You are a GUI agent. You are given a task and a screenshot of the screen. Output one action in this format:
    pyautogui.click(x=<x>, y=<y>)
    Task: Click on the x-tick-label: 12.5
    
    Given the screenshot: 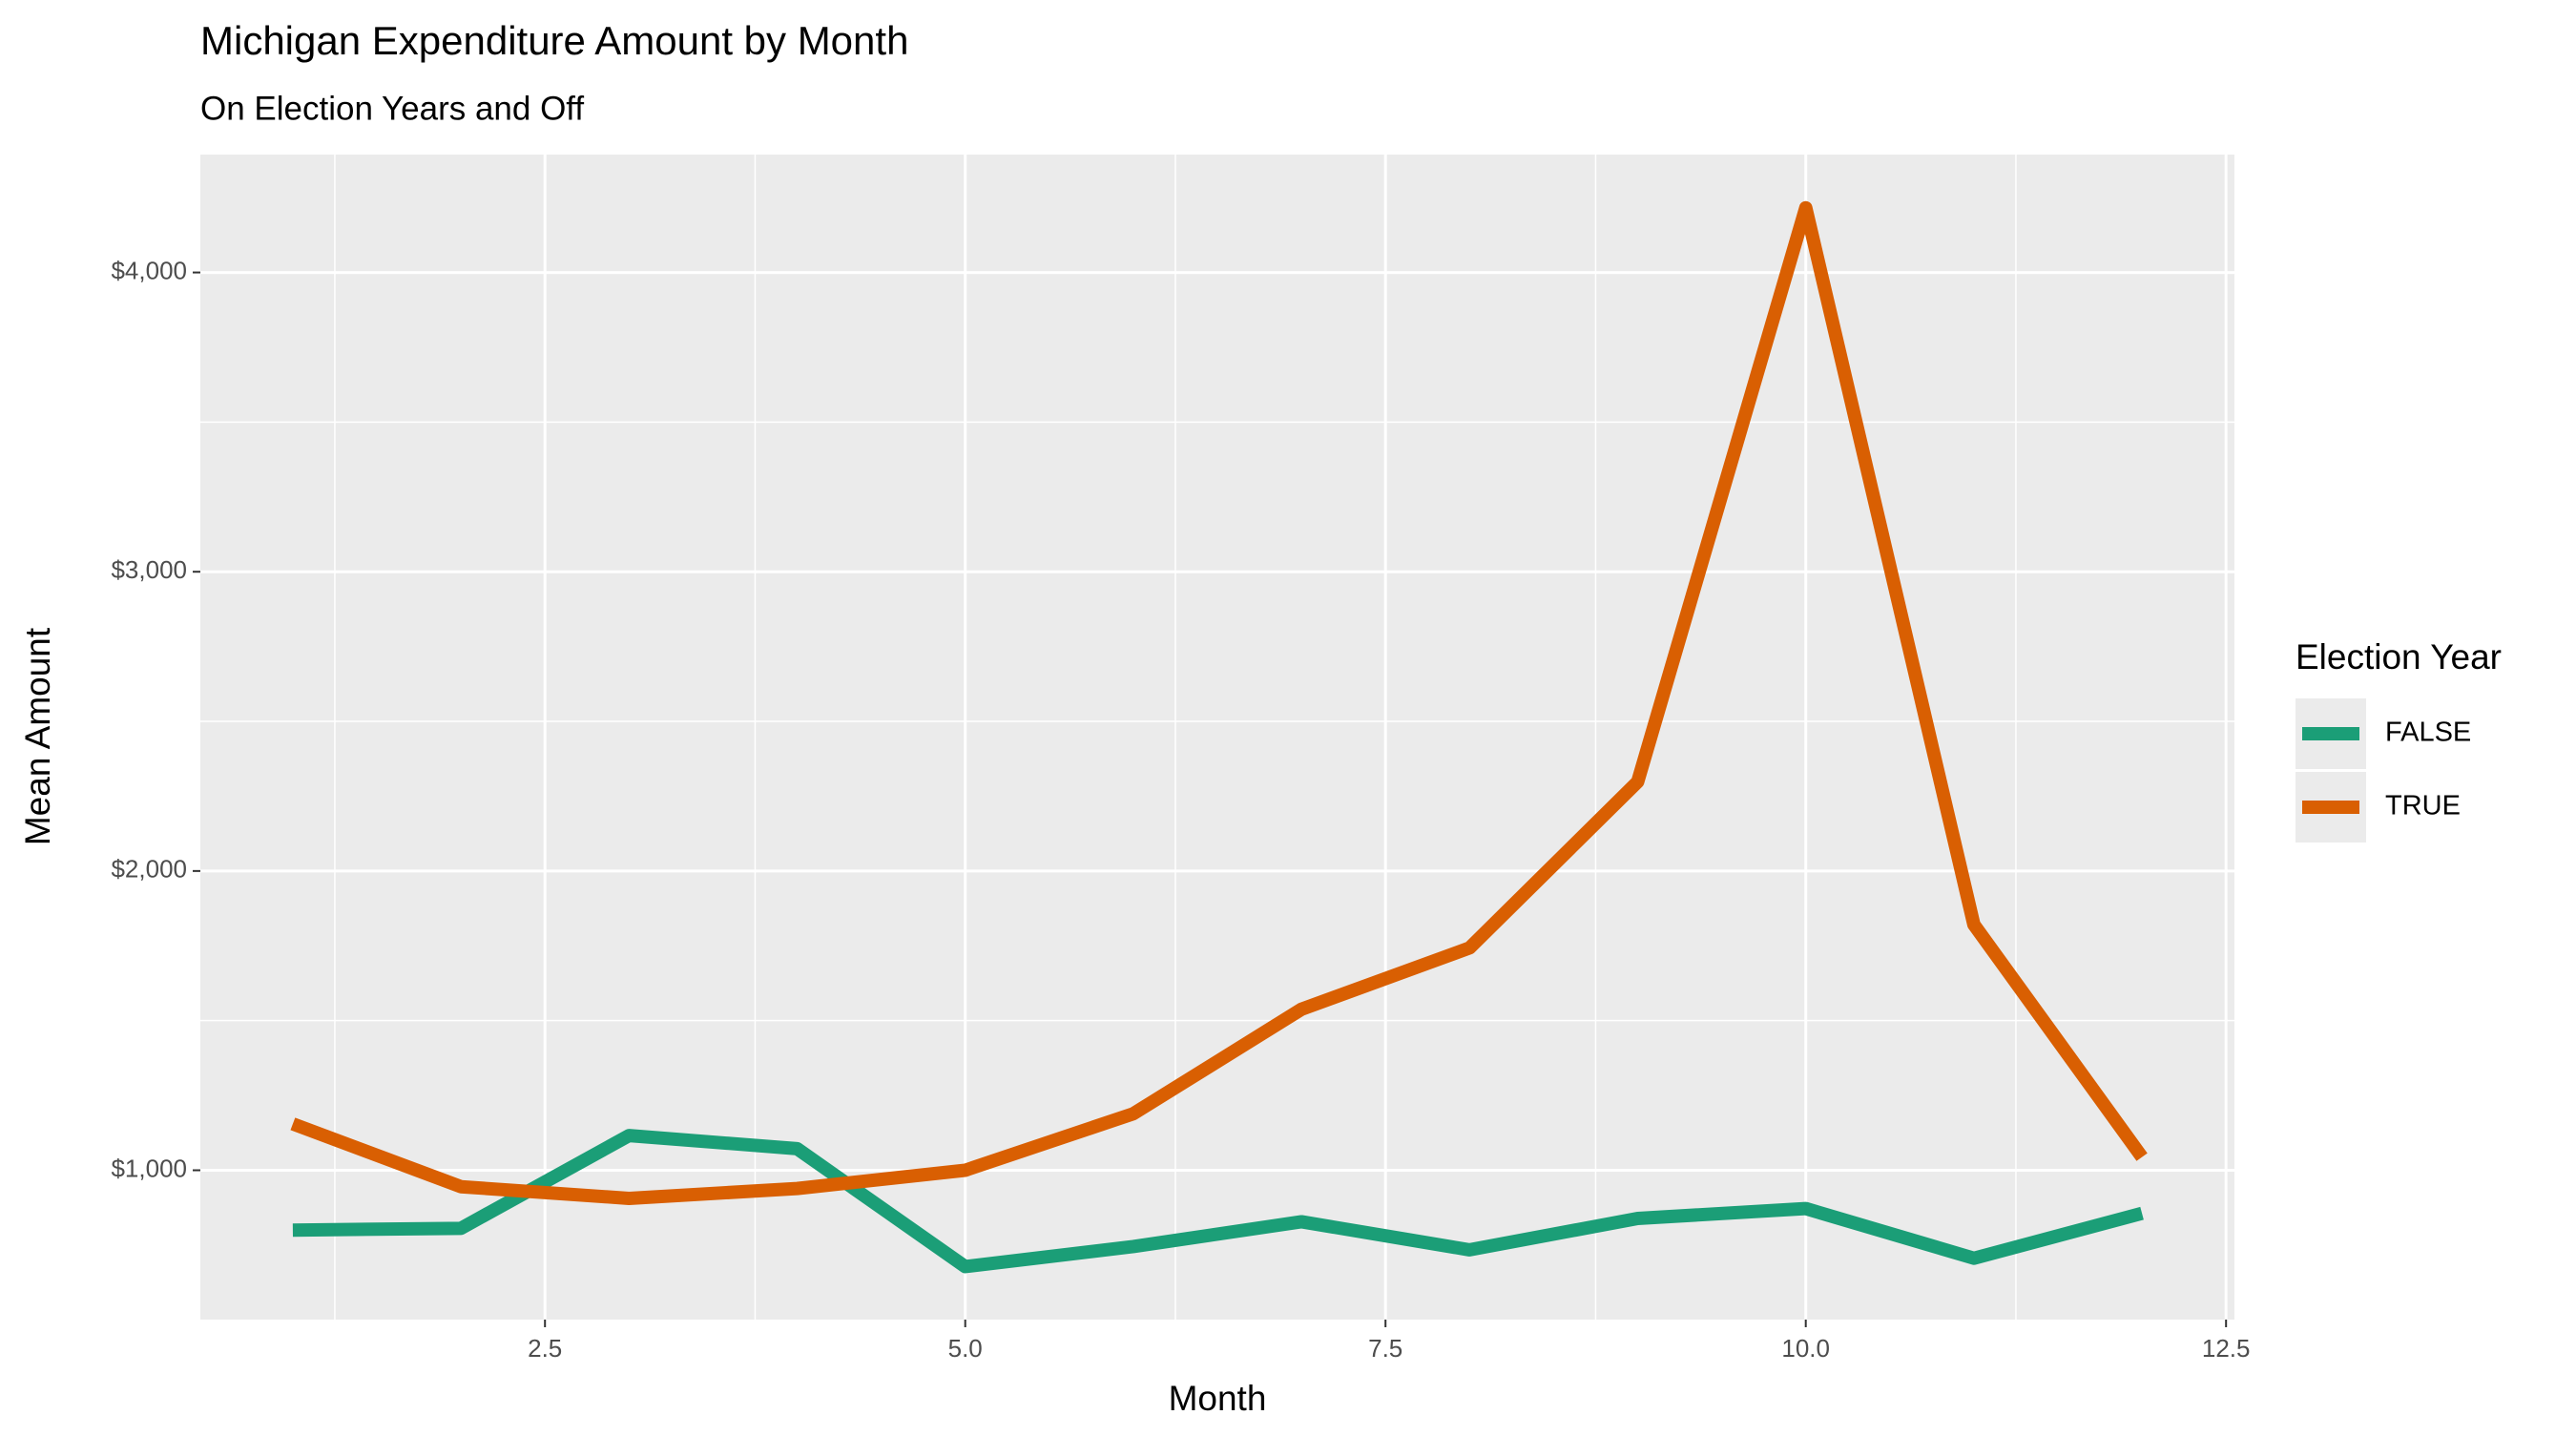 What is the action you would take?
    pyautogui.click(x=2226, y=1348)
    